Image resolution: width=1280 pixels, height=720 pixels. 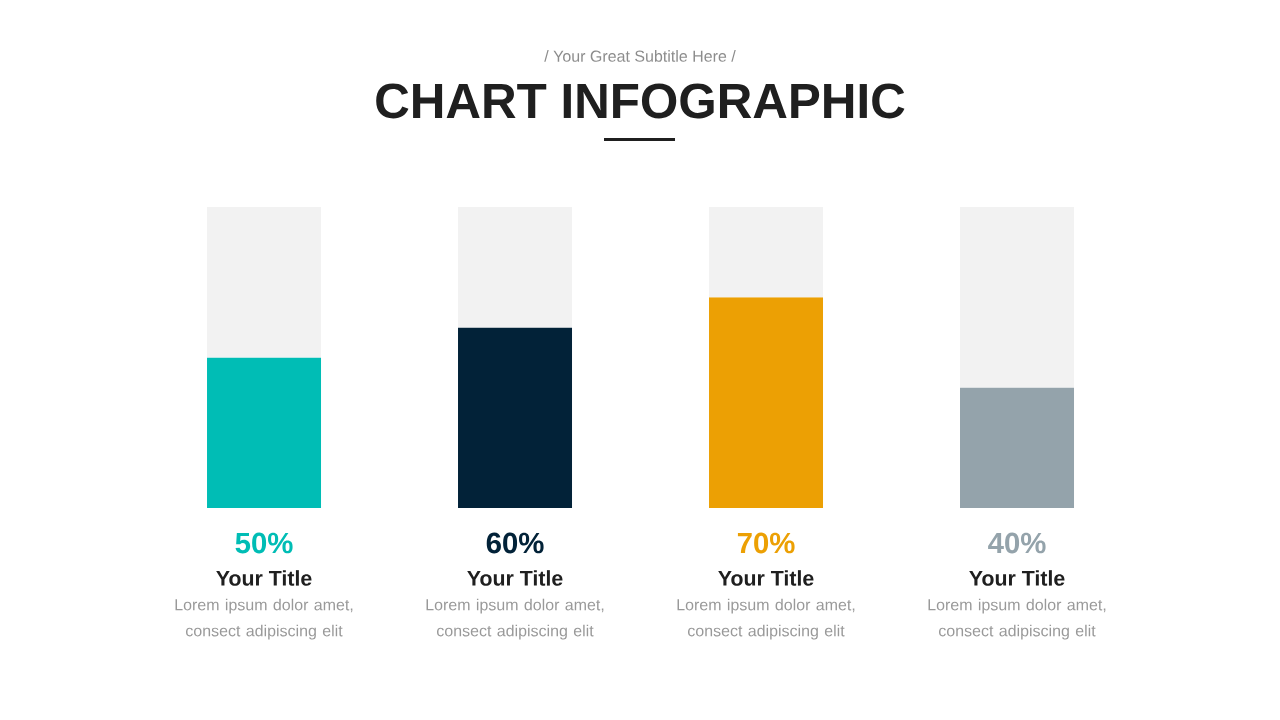 What do you see at coordinates (640, 101) in the screenshot?
I see `chart-title: CHART INFOGRAPHIC` at bounding box center [640, 101].